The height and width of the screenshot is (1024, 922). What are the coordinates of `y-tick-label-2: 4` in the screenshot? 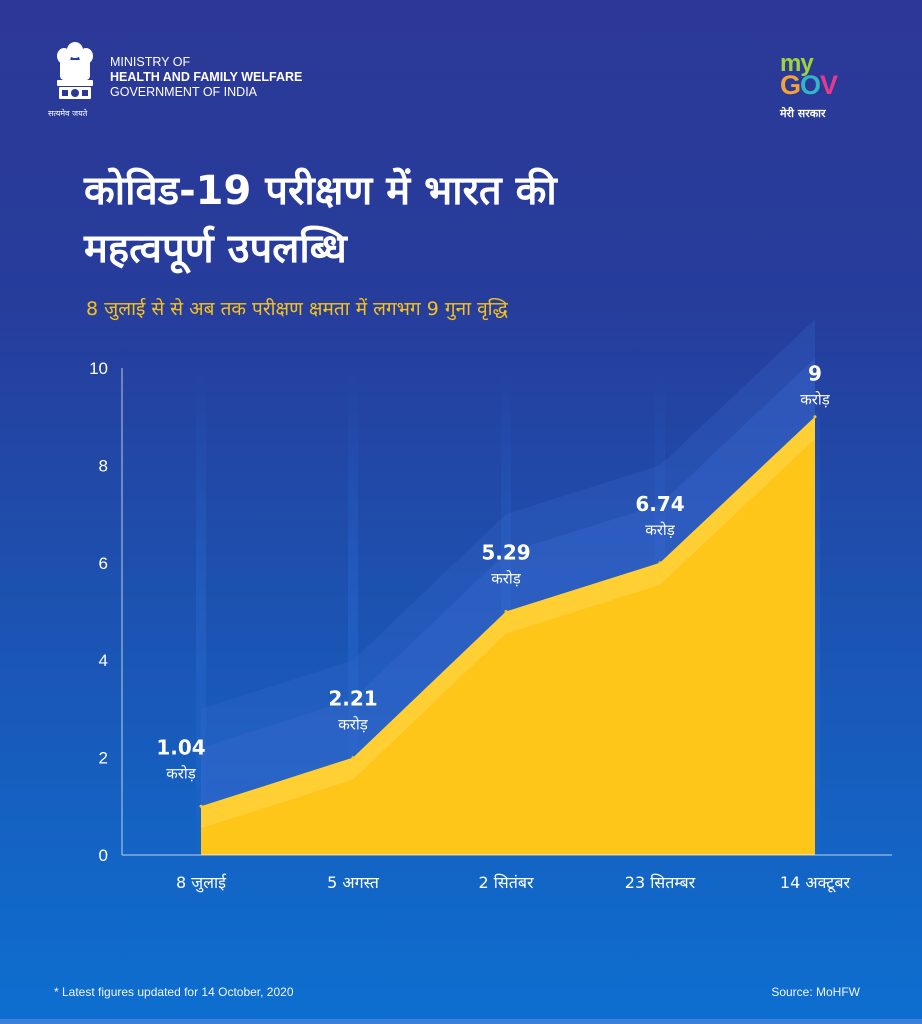 It's located at (103, 660).